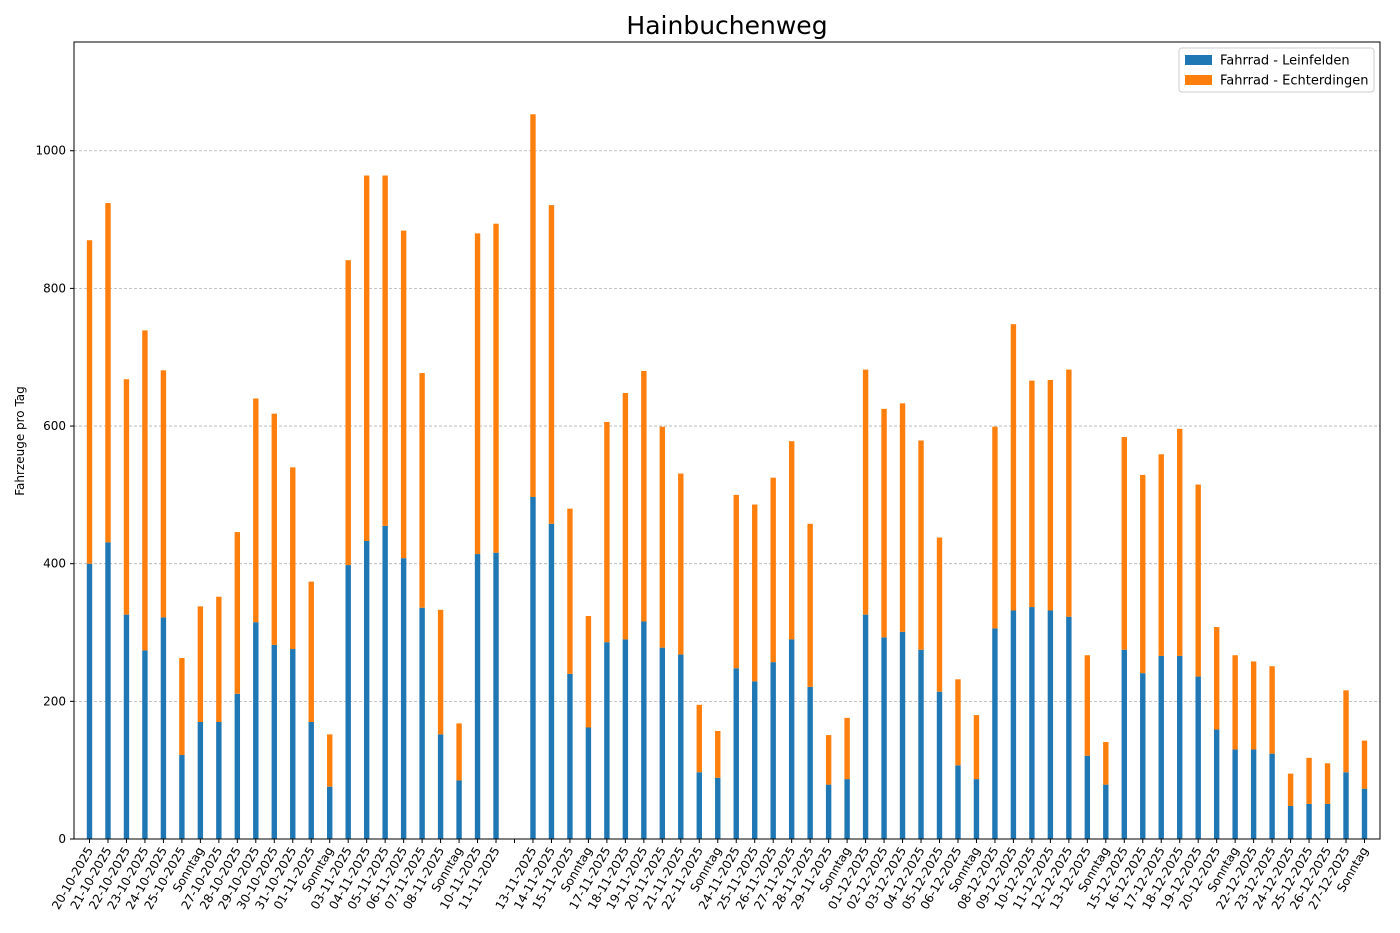 Image resolution: width=1400 pixels, height=933 pixels. What do you see at coordinates (20, 441) in the screenshot?
I see `y-axis-label: Fahrzeuge pro Tag` at bounding box center [20, 441].